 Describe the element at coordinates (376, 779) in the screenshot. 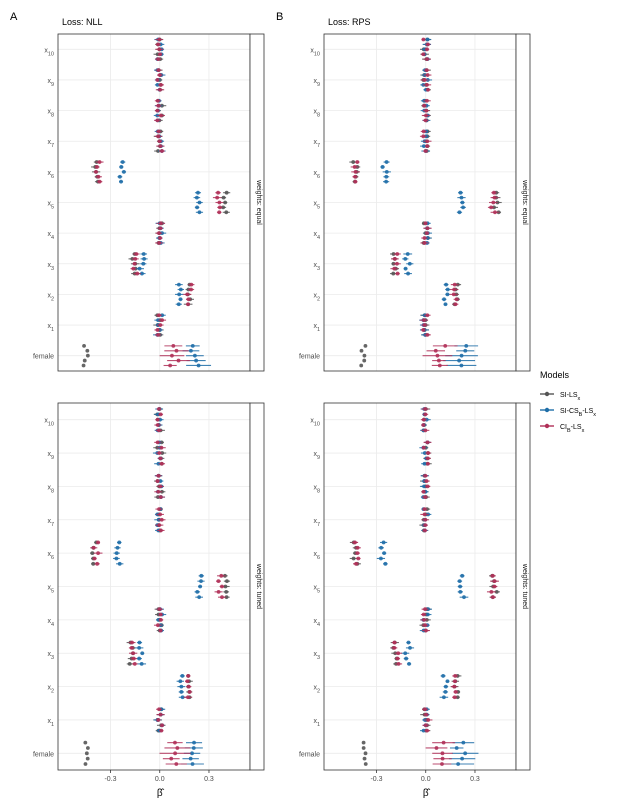

I see `x-tick-label: -0.3` at that location.